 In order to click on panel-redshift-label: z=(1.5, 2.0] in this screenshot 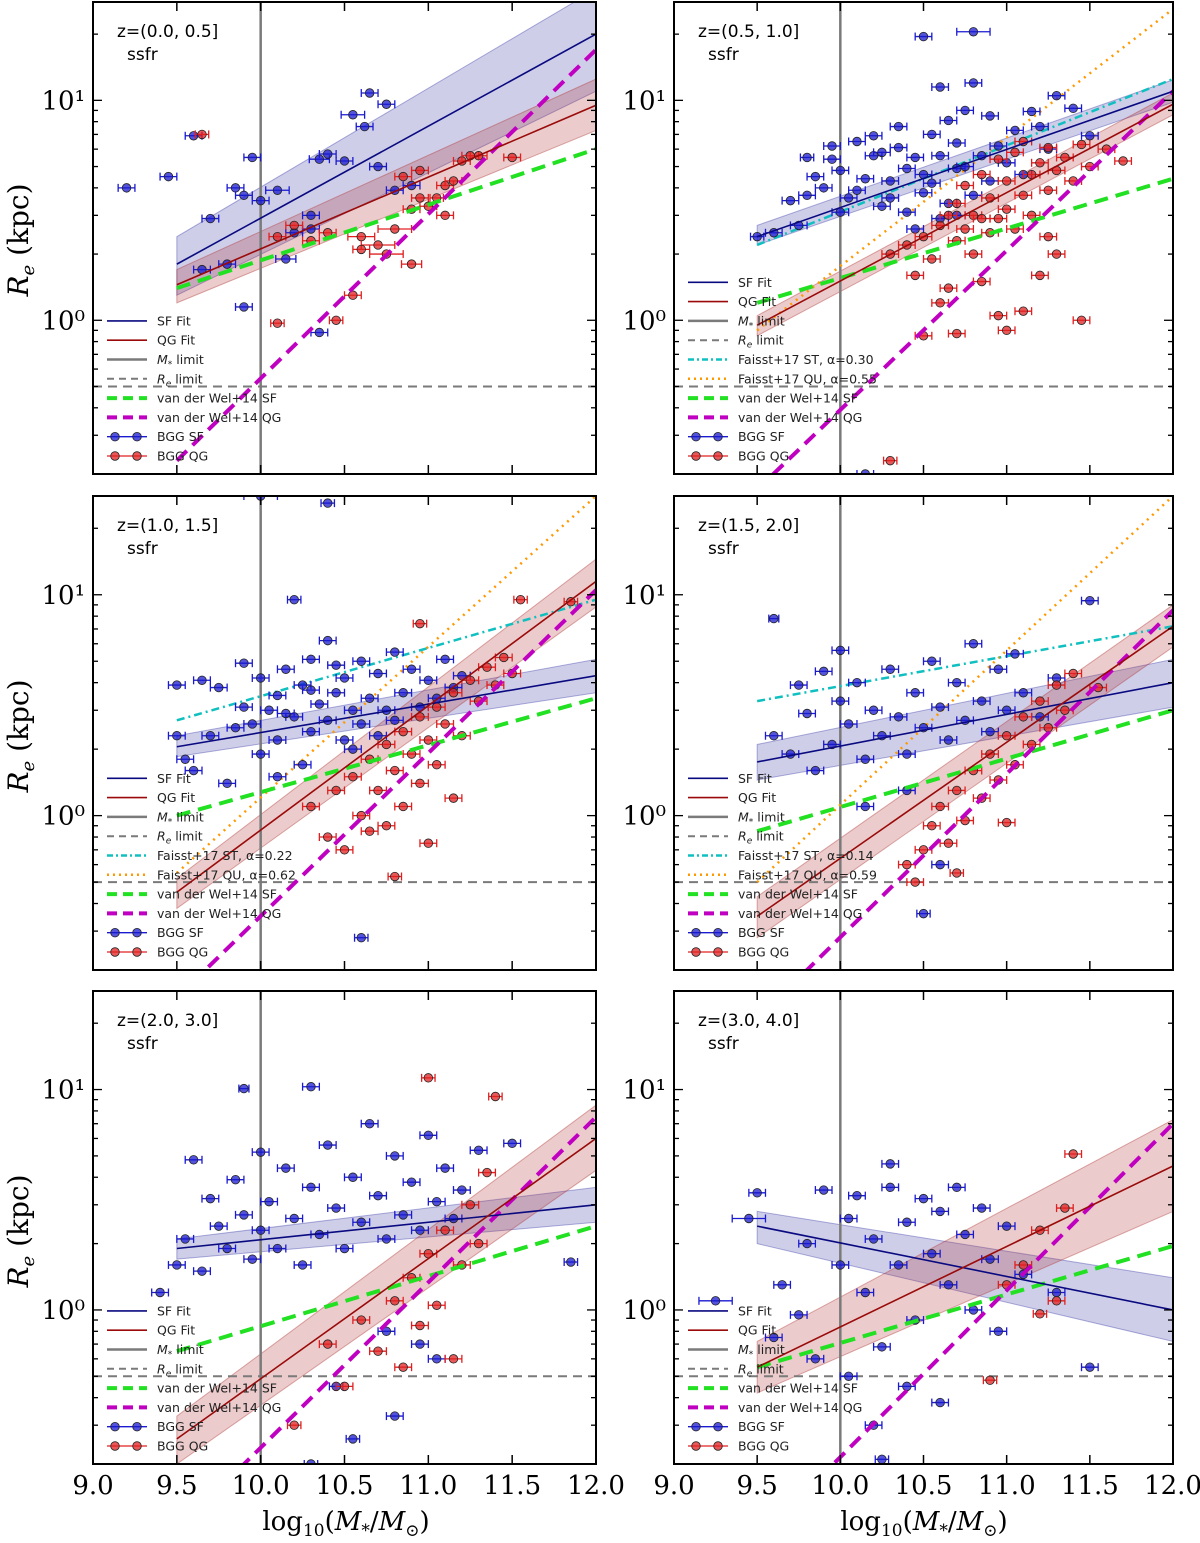, I will do `click(748, 526)`.